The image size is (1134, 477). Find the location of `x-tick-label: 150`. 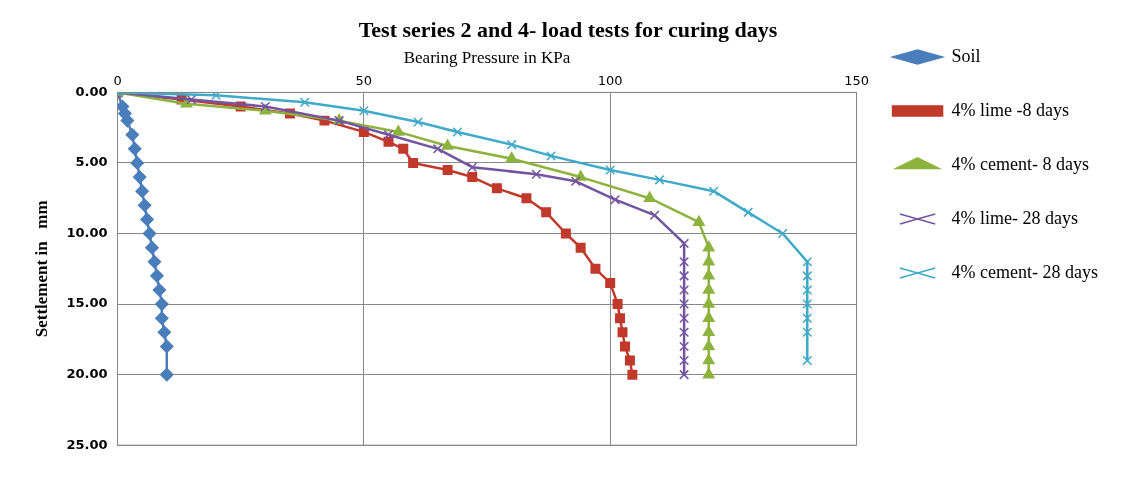

x-tick-label: 150 is located at coordinates (856, 80).